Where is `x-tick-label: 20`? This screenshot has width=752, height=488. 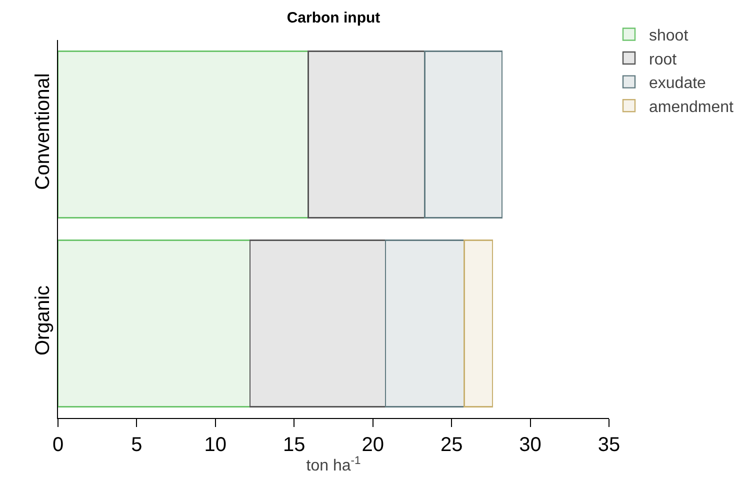
x-tick-label: 20 is located at coordinates (373, 445).